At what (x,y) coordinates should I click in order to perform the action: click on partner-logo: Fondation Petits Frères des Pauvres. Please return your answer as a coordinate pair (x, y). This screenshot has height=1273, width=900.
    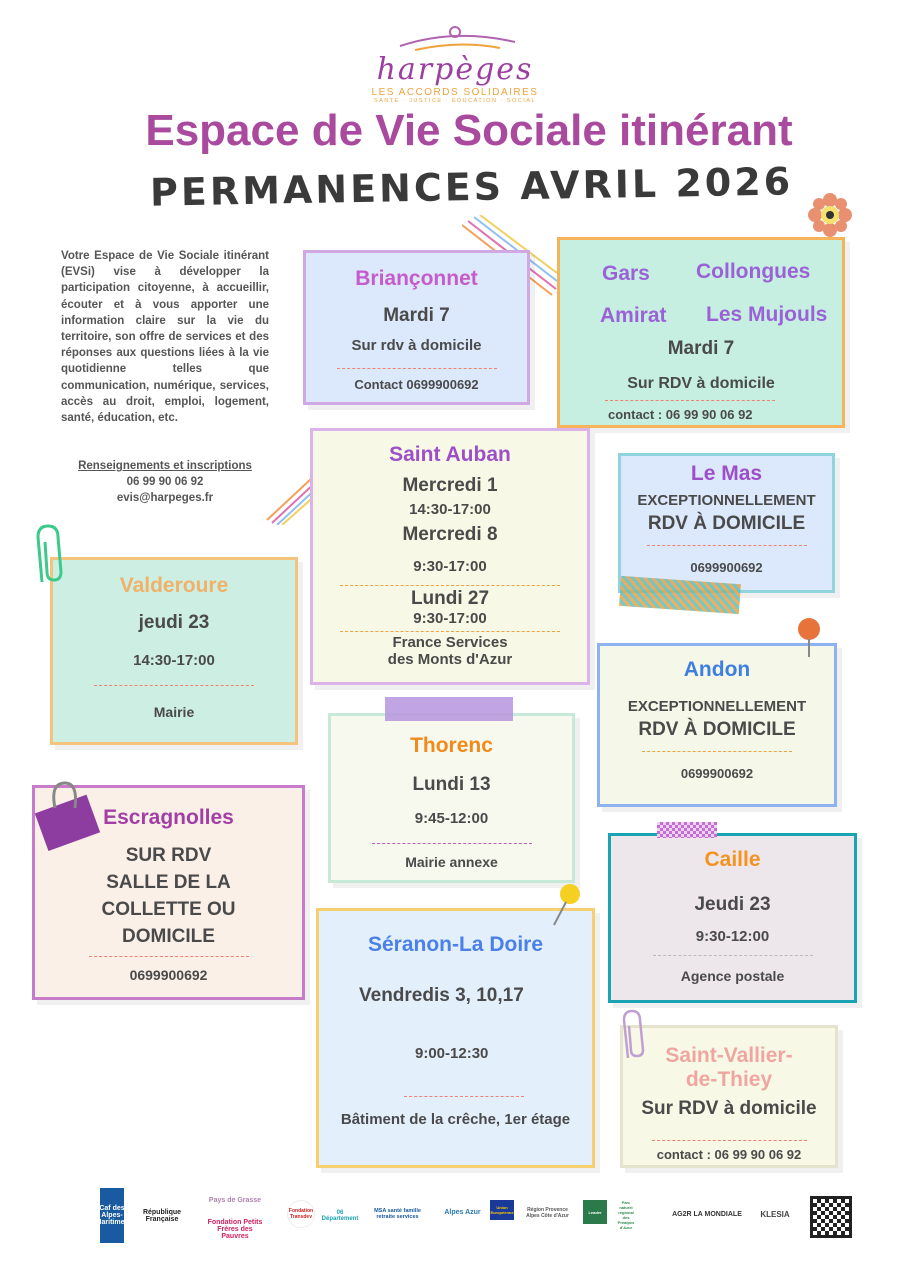
    Looking at the image, I should click on (235, 1229).